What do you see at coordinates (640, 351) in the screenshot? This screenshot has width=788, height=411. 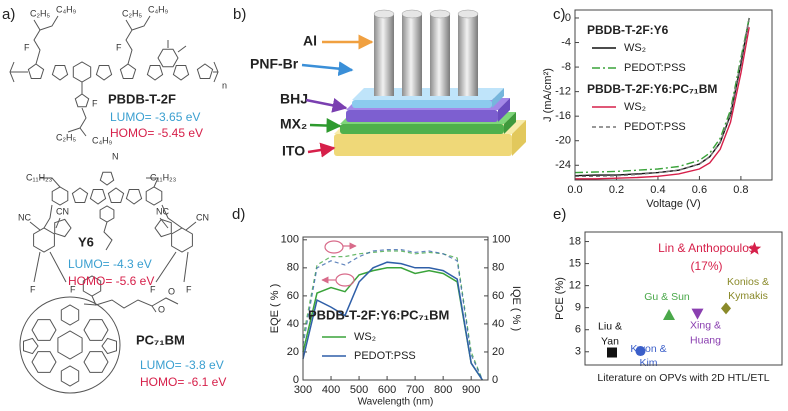 I see `marker-circle` at bounding box center [640, 351].